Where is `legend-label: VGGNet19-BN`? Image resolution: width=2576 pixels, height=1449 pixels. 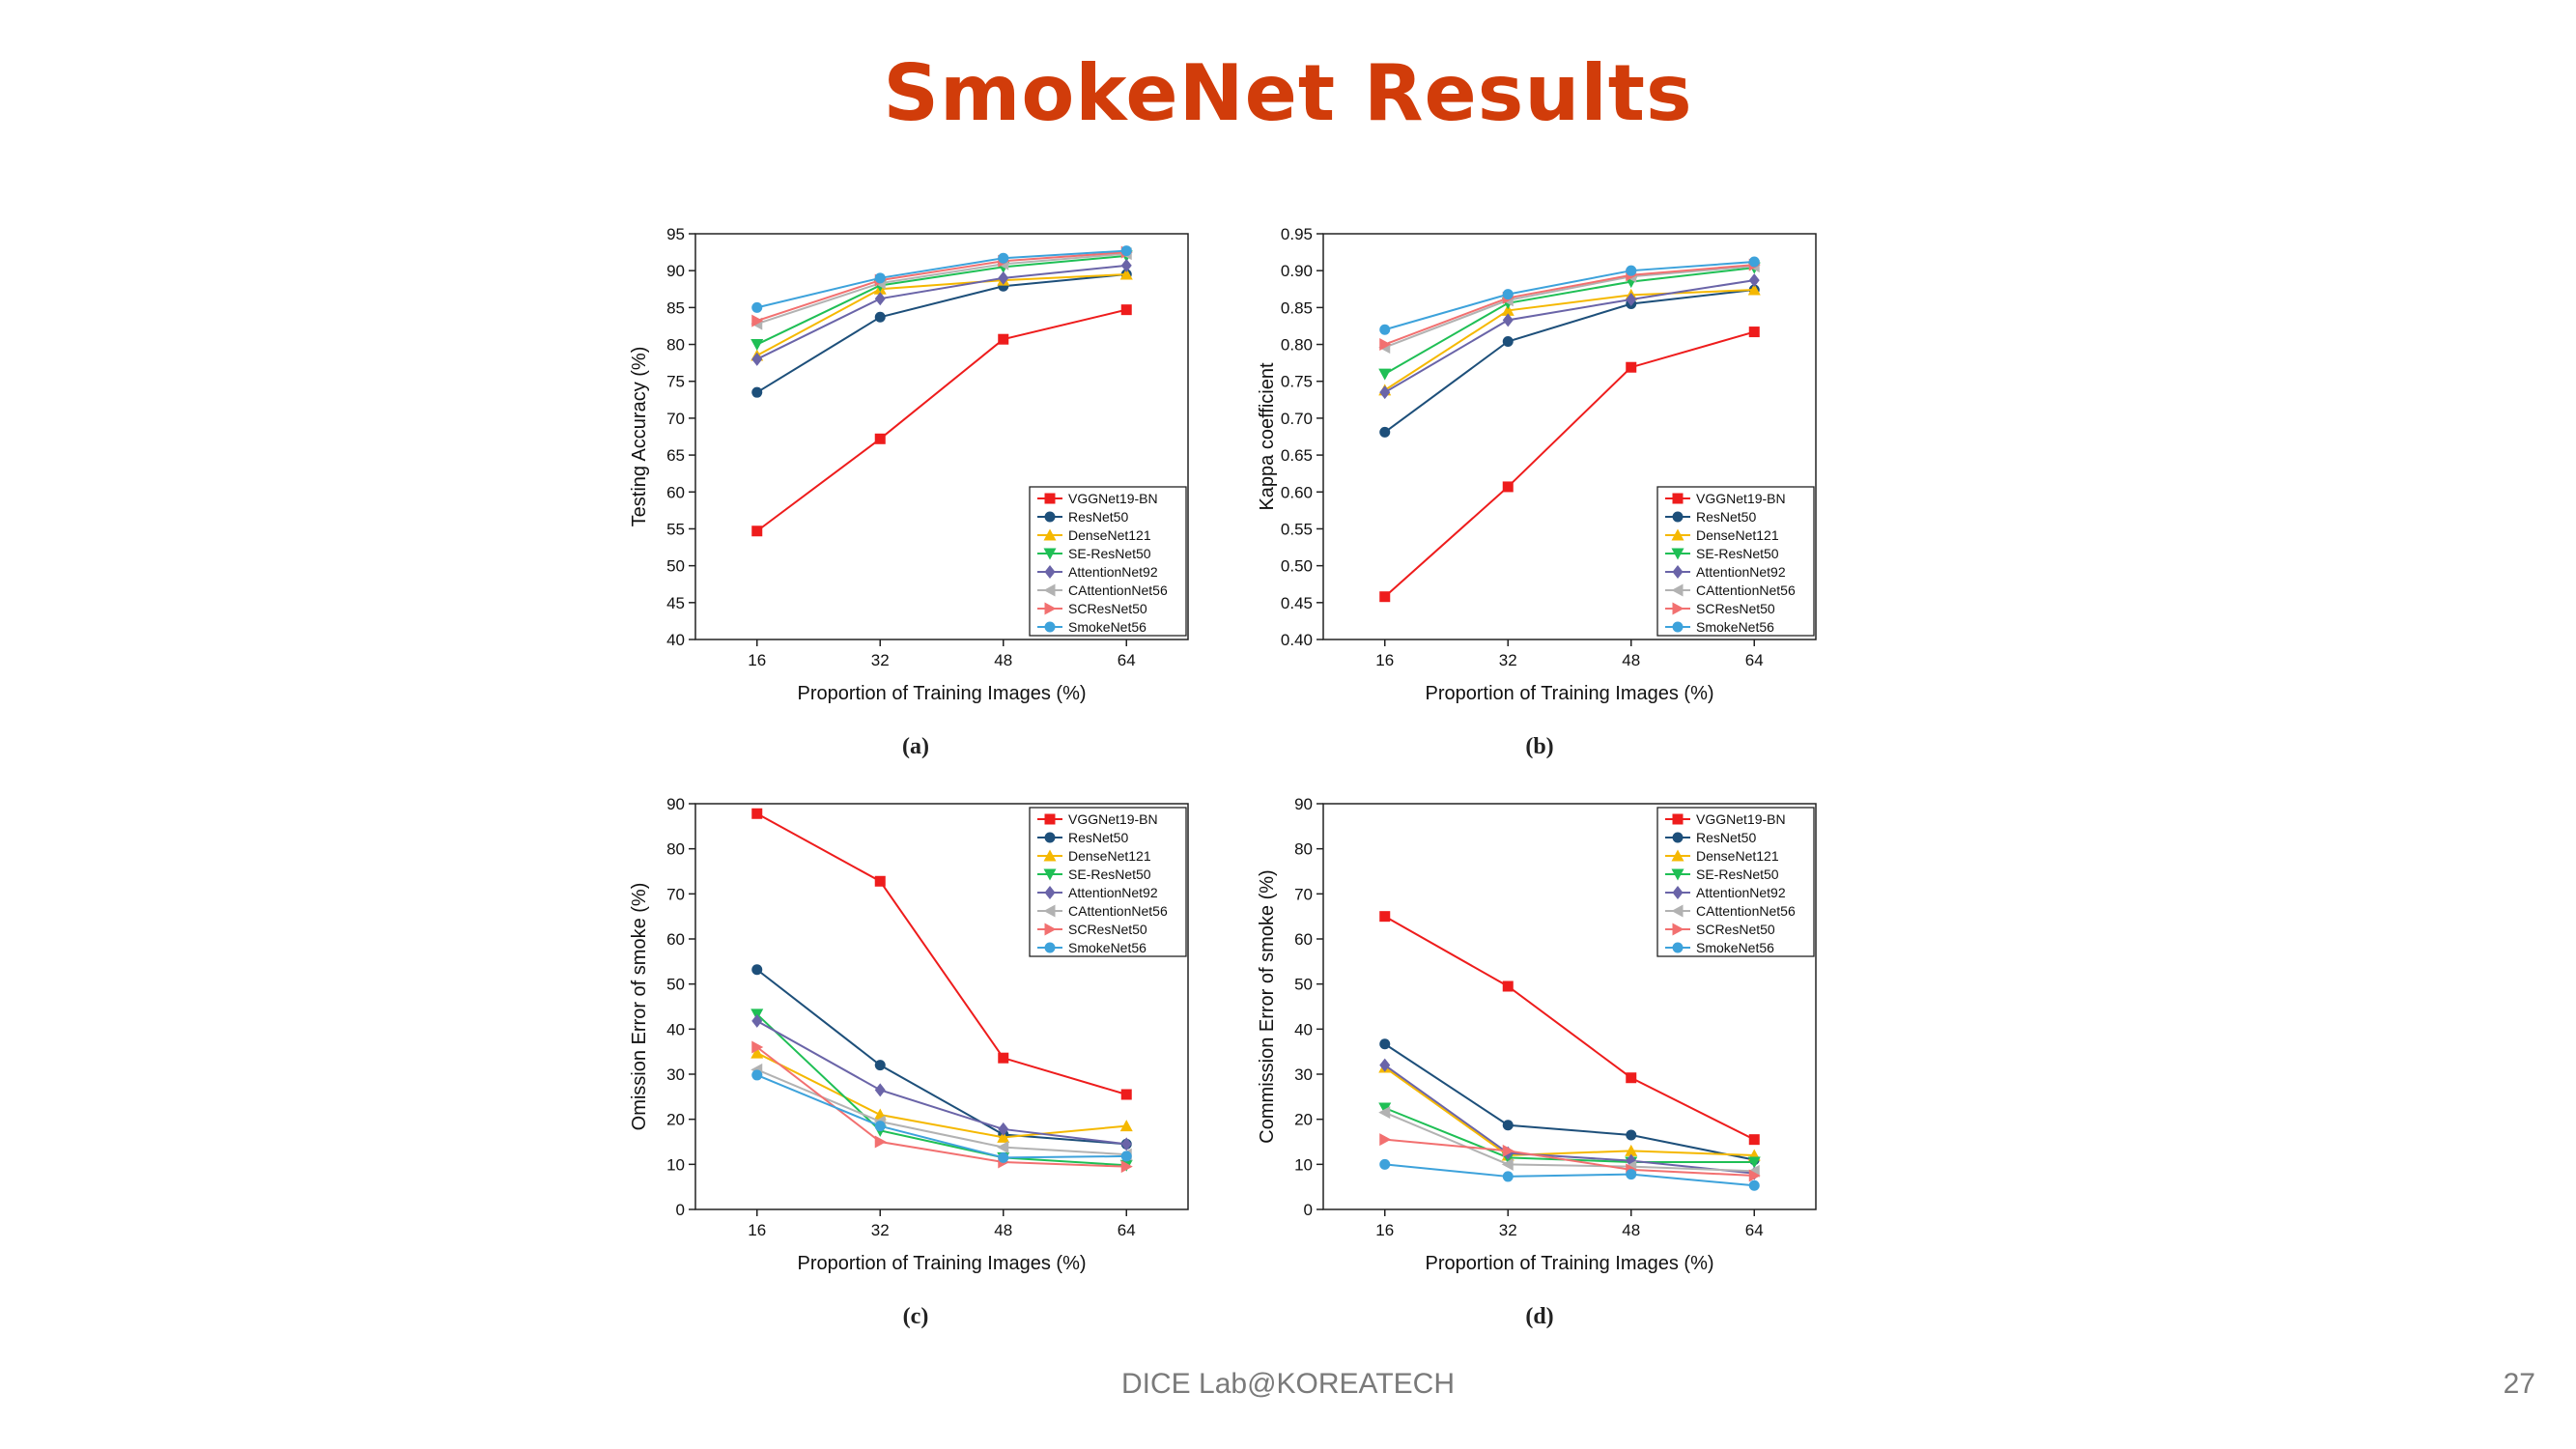 legend-label: VGGNet19-BN is located at coordinates (1113, 819).